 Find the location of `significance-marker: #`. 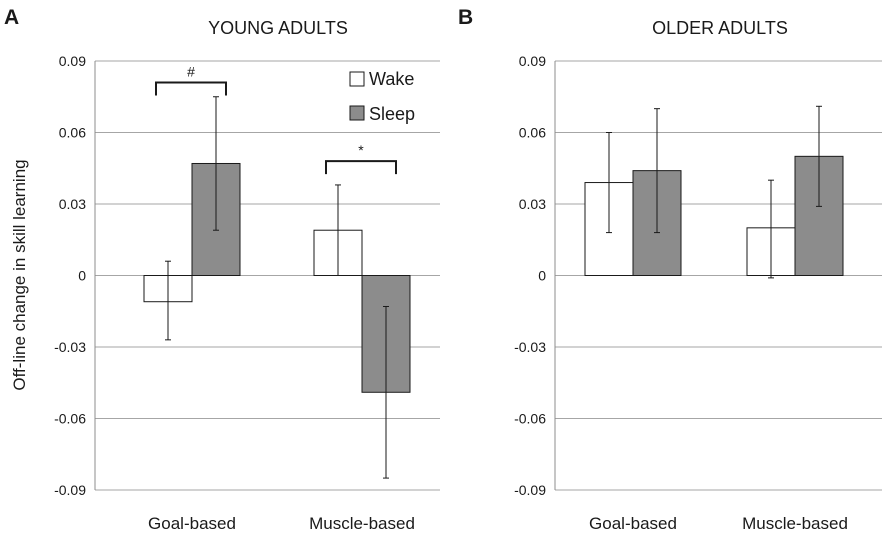

significance-marker: # is located at coordinates (191, 71).